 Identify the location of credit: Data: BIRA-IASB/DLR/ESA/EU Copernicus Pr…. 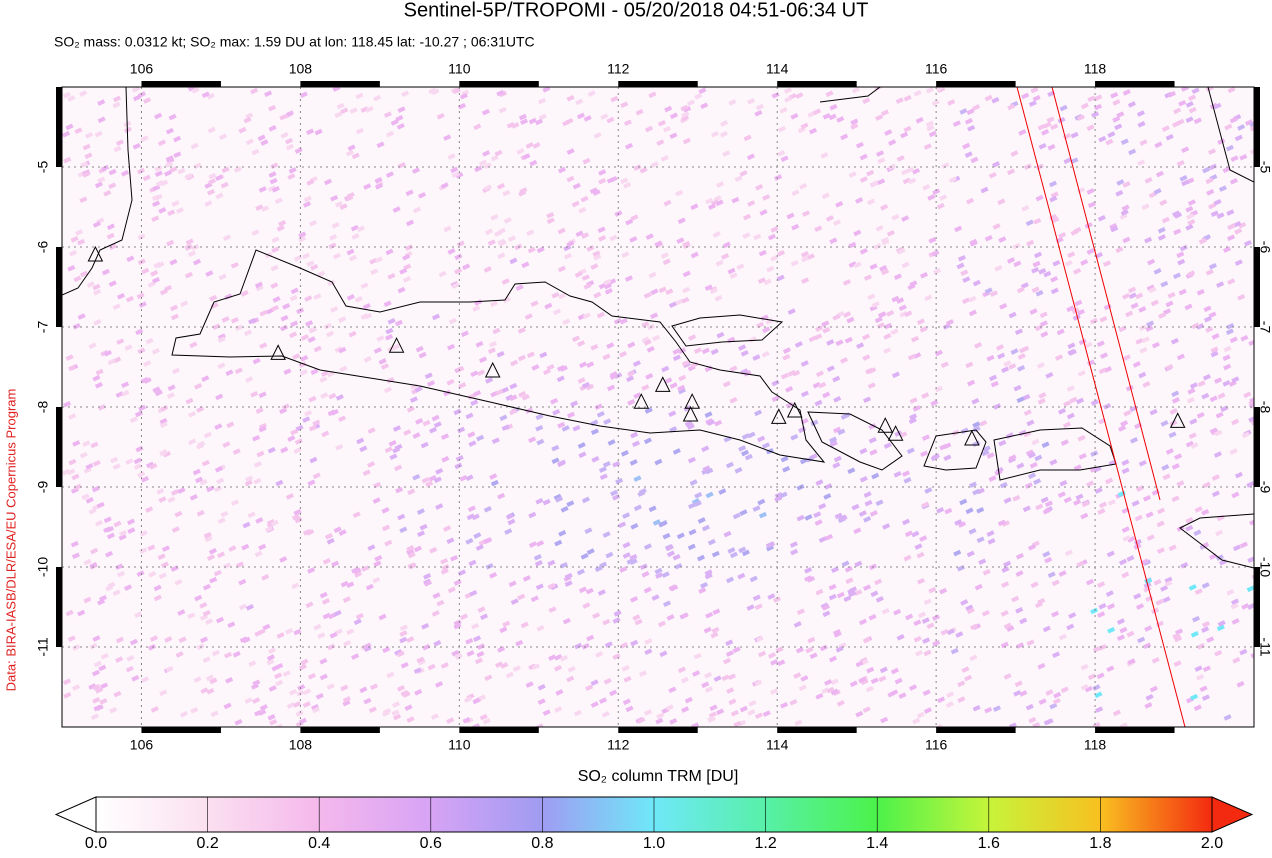
(10, 540).